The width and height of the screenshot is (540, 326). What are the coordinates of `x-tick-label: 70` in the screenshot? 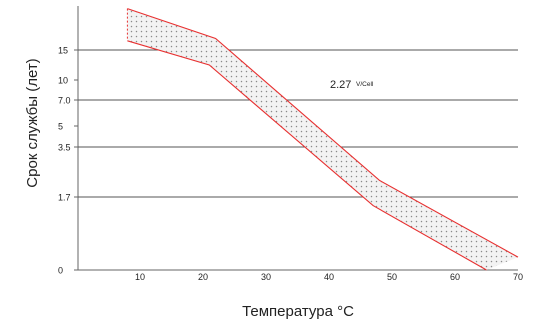 It's located at (518, 277).